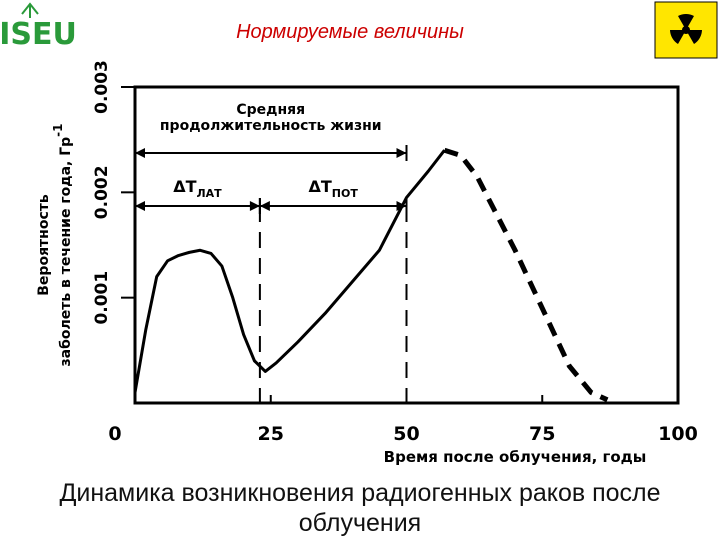  What do you see at coordinates (345, 193) in the screenshot?
I see `annotation-sub: ПОТ` at bounding box center [345, 193].